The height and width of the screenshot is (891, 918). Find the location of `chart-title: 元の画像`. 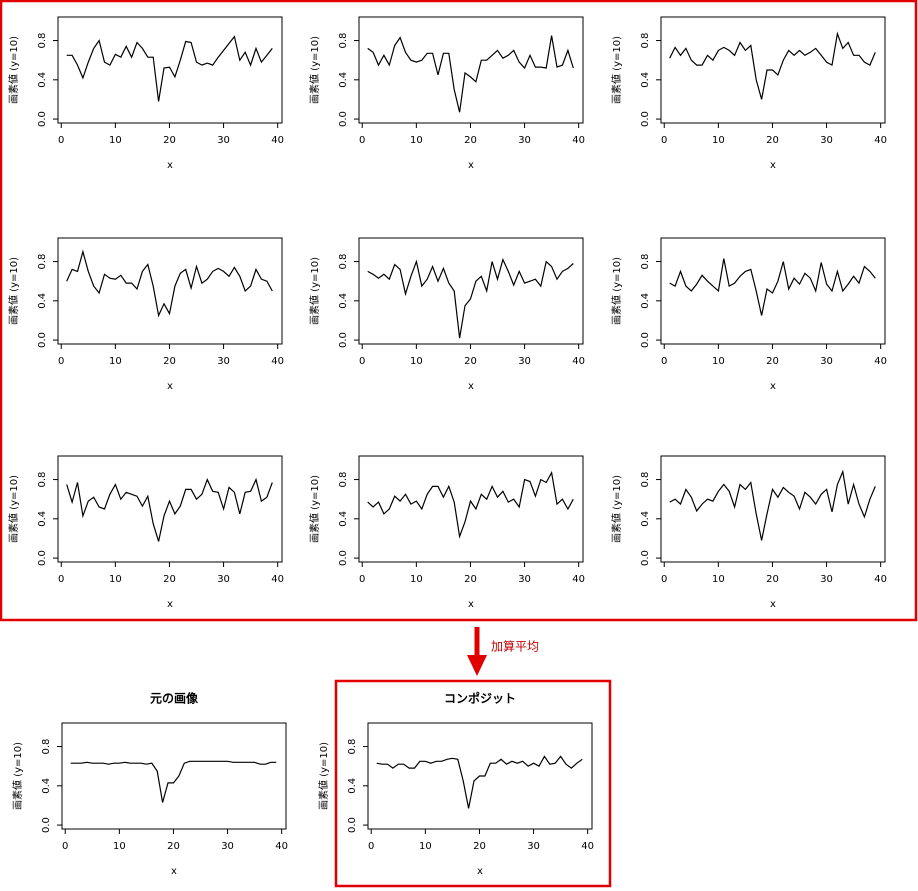

chart-title: 元の画像 is located at coordinates (174, 698).